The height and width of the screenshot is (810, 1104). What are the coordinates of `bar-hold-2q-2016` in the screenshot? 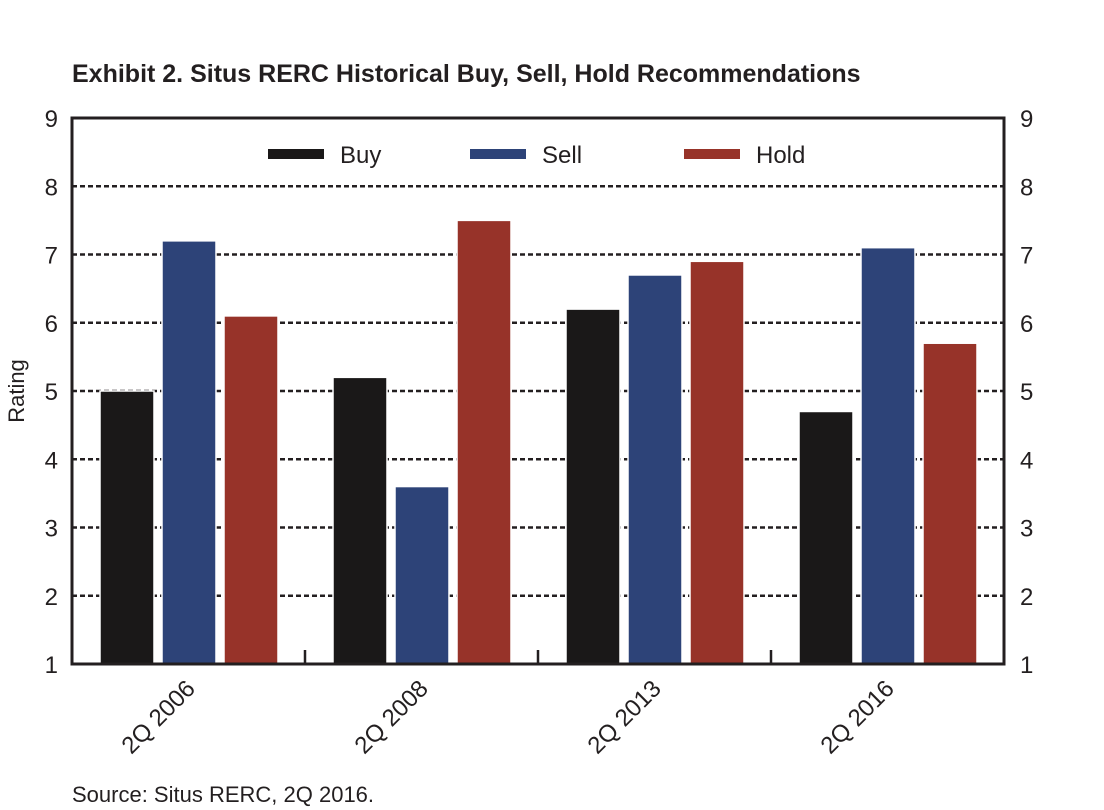 It's located at (950, 503).